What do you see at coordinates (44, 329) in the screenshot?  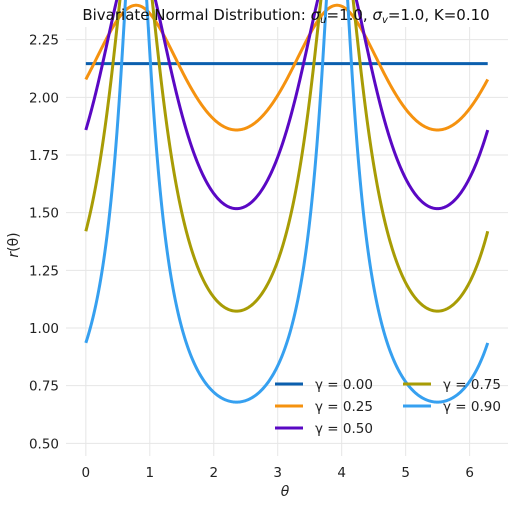 I see `y-tick-label: 1.00` at bounding box center [44, 329].